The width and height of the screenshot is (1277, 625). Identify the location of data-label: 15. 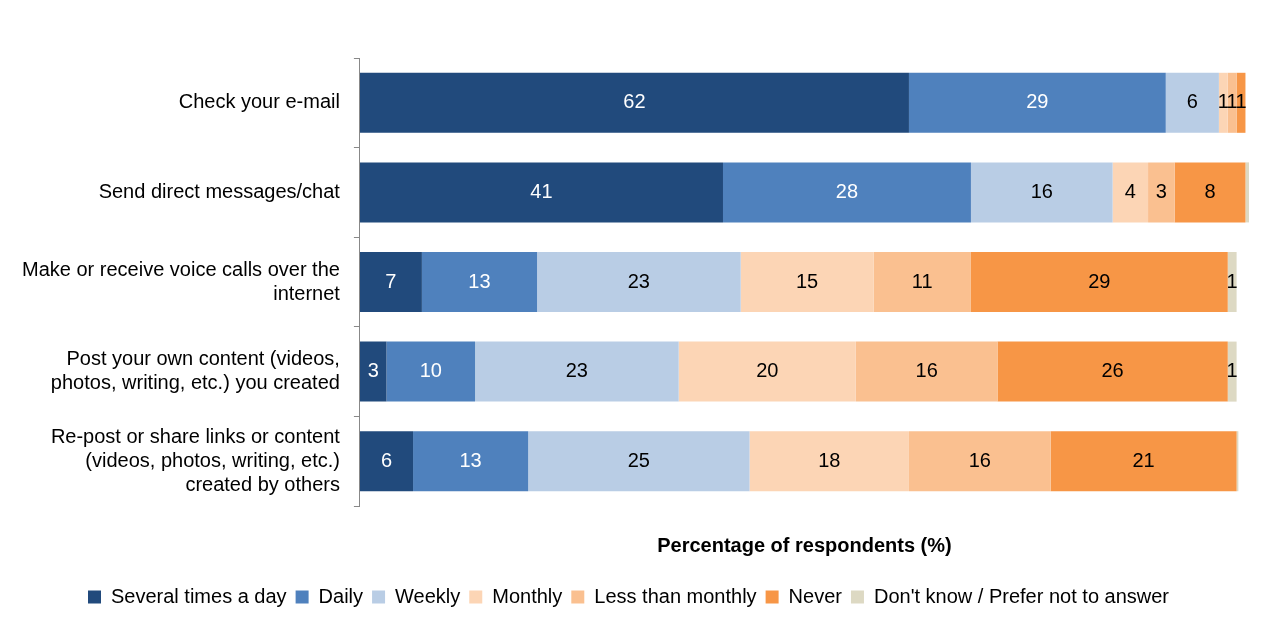
(807, 280).